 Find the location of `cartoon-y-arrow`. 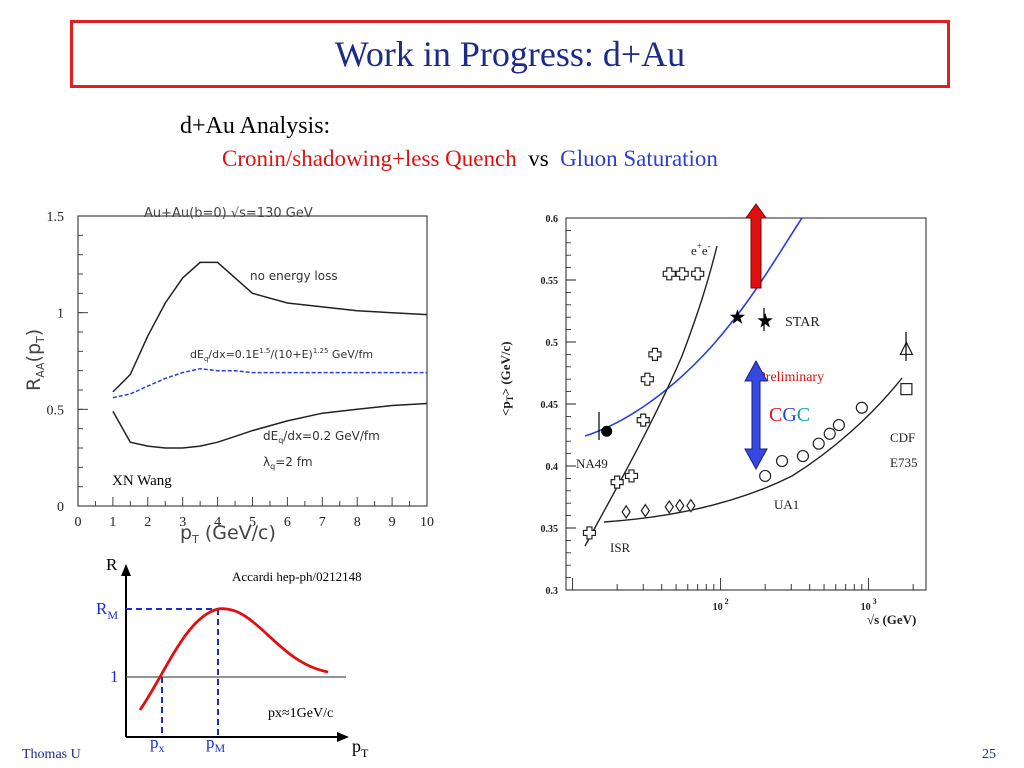

cartoon-y-arrow is located at coordinates (126, 570).